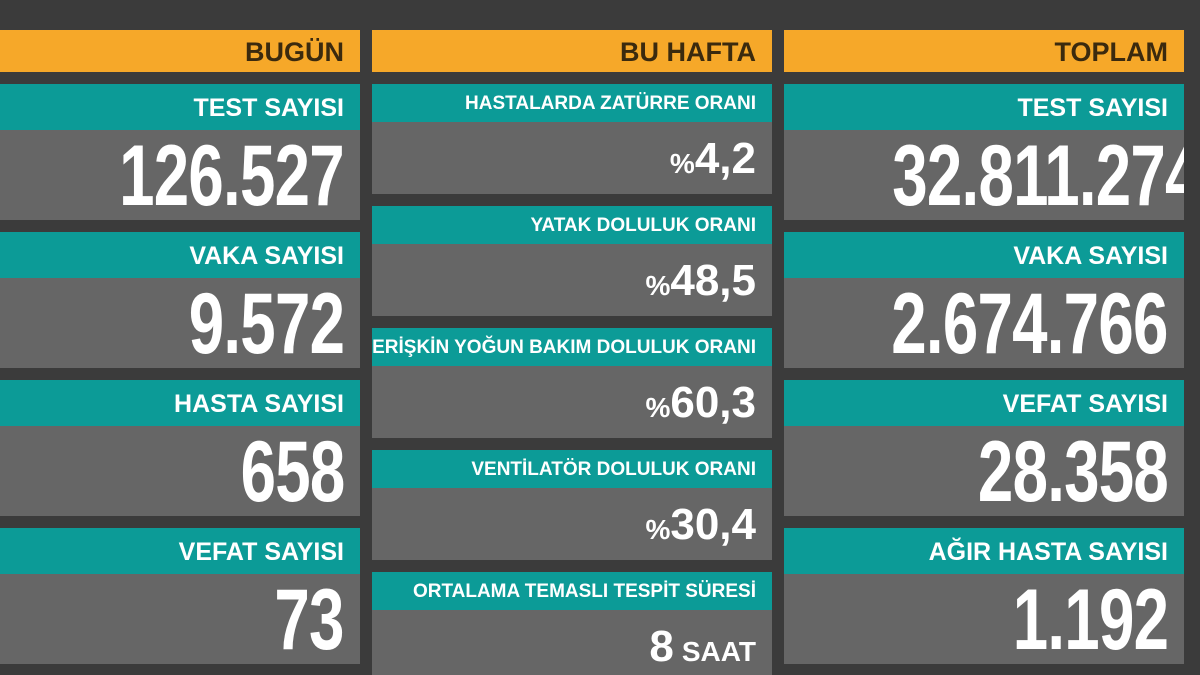 This screenshot has height=675, width=1200. I want to click on stat-card: VEFAT SAYISI 28.358, so click(984, 448).